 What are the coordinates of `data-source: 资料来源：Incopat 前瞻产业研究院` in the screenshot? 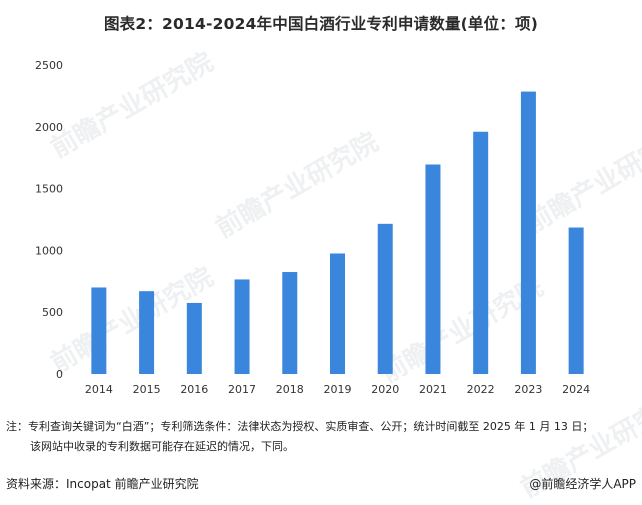 It's located at (102, 484).